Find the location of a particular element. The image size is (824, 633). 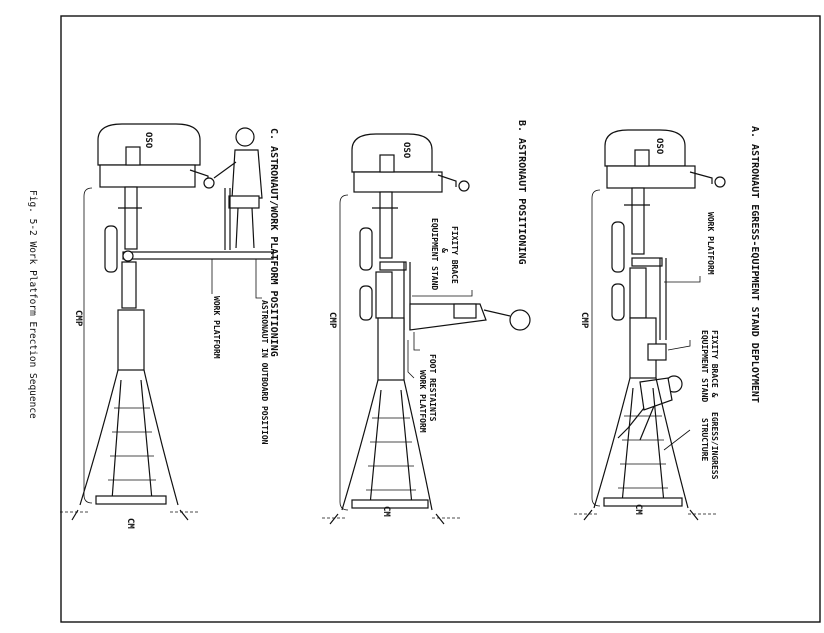

label-astronaut-outboard: ASTRONAUT IN OUTBOARD POSITION is located at coordinates (264, 372).